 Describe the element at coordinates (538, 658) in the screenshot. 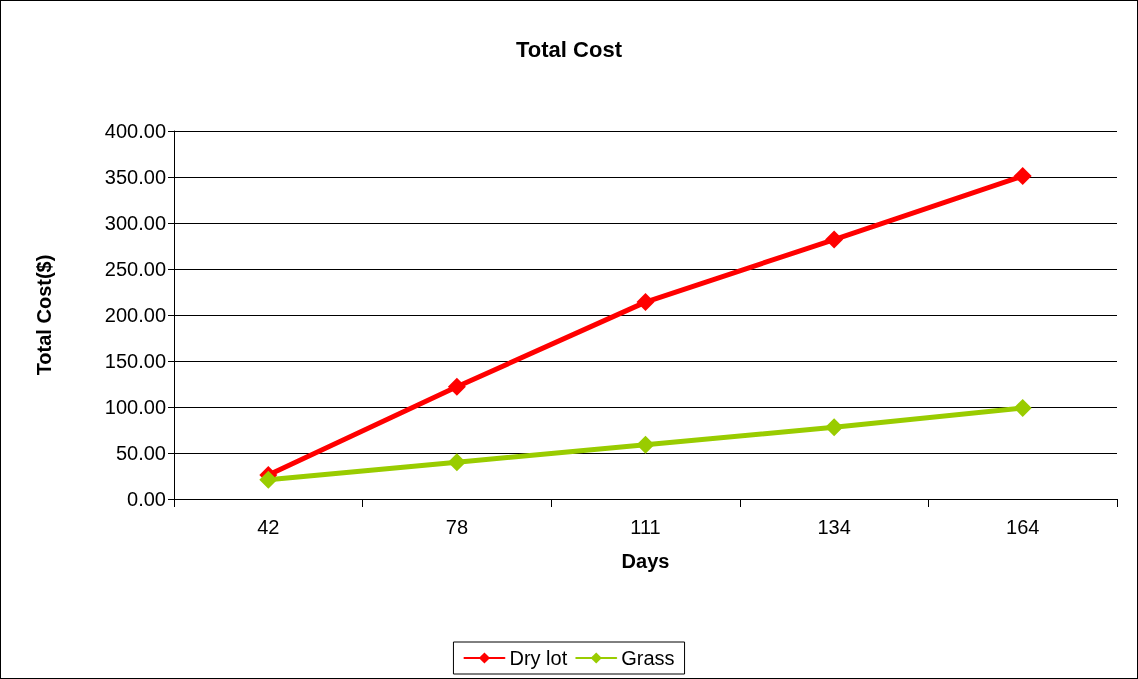

I see `legend-label: Dry lot` at that location.